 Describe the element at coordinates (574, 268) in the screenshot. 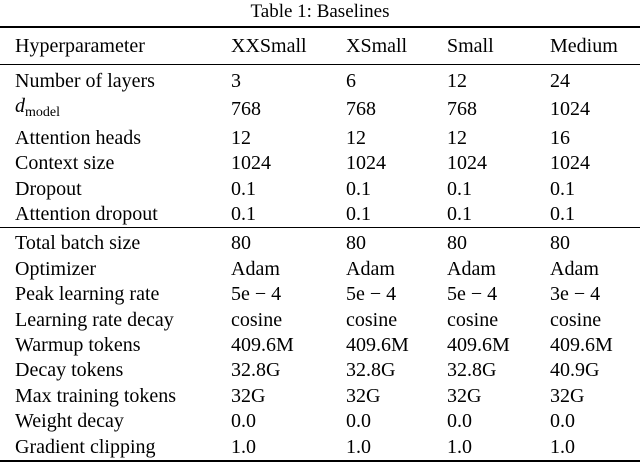

I see `cell-medium: Adam` at that location.